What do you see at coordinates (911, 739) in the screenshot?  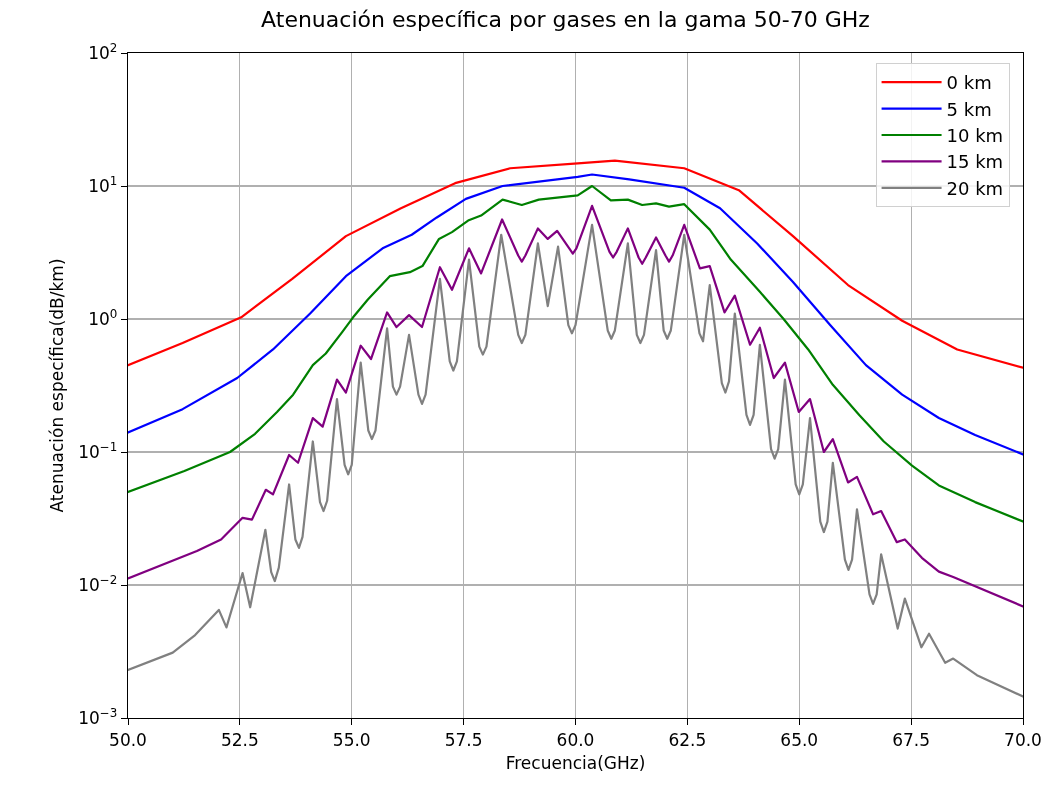 I see `x-tick-label: 67.5` at bounding box center [911, 739].